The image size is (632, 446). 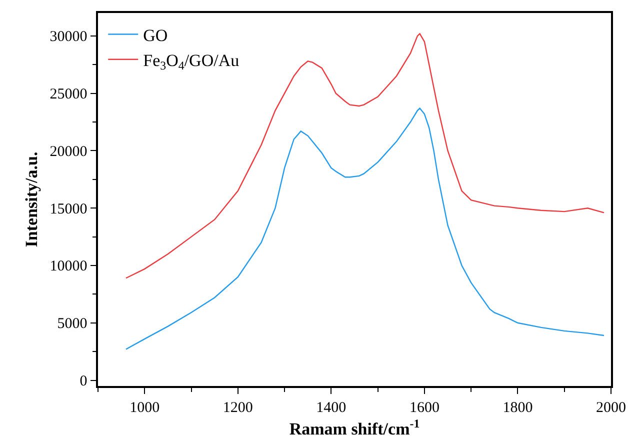 What do you see at coordinates (424, 408) in the screenshot?
I see `x-tick-label: 1600` at bounding box center [424, 408].